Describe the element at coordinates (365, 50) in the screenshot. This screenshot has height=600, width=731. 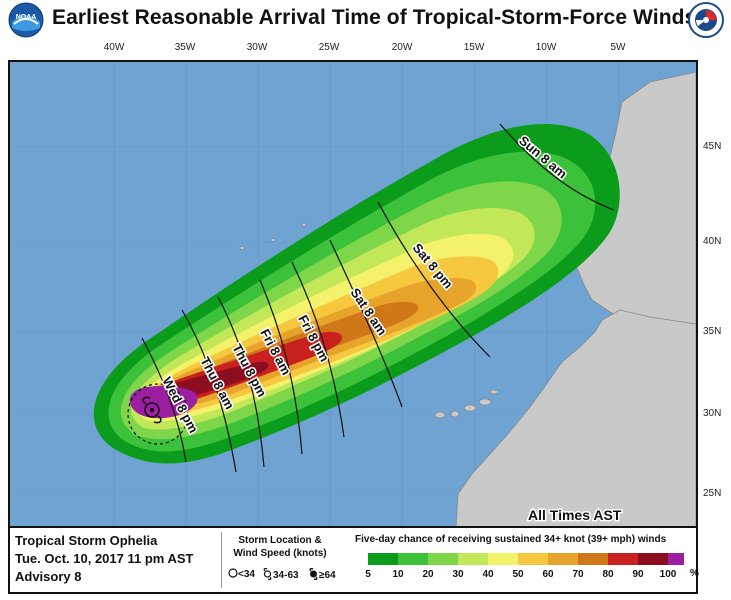
I see `longitude-labels: 40W 35W 30W 25W 20W 15W 10W 5W` at that location.